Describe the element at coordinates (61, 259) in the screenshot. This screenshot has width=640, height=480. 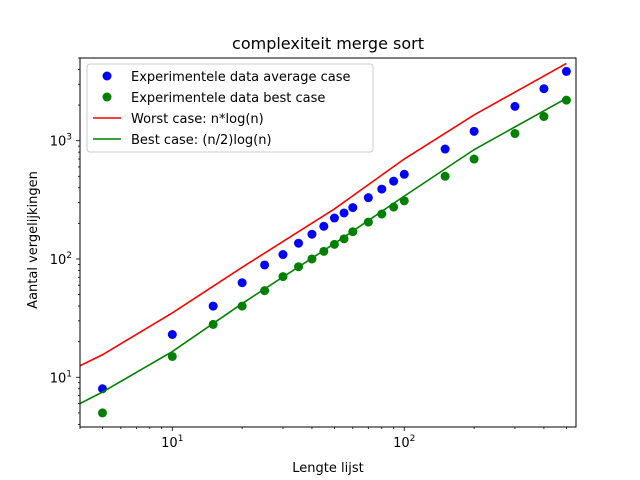
I see `y-tick-label: 10²` at that location.